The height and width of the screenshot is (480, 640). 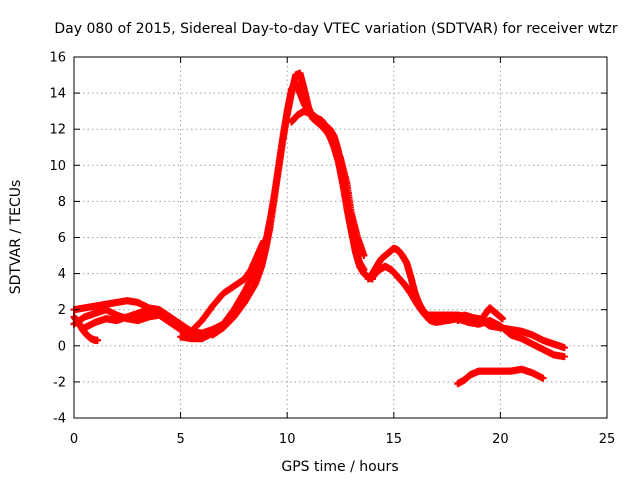 What do you see at coordinates (57, 130) in the screenshot?
I see `y-tick-label: 12` at bounding box center [57, 130].